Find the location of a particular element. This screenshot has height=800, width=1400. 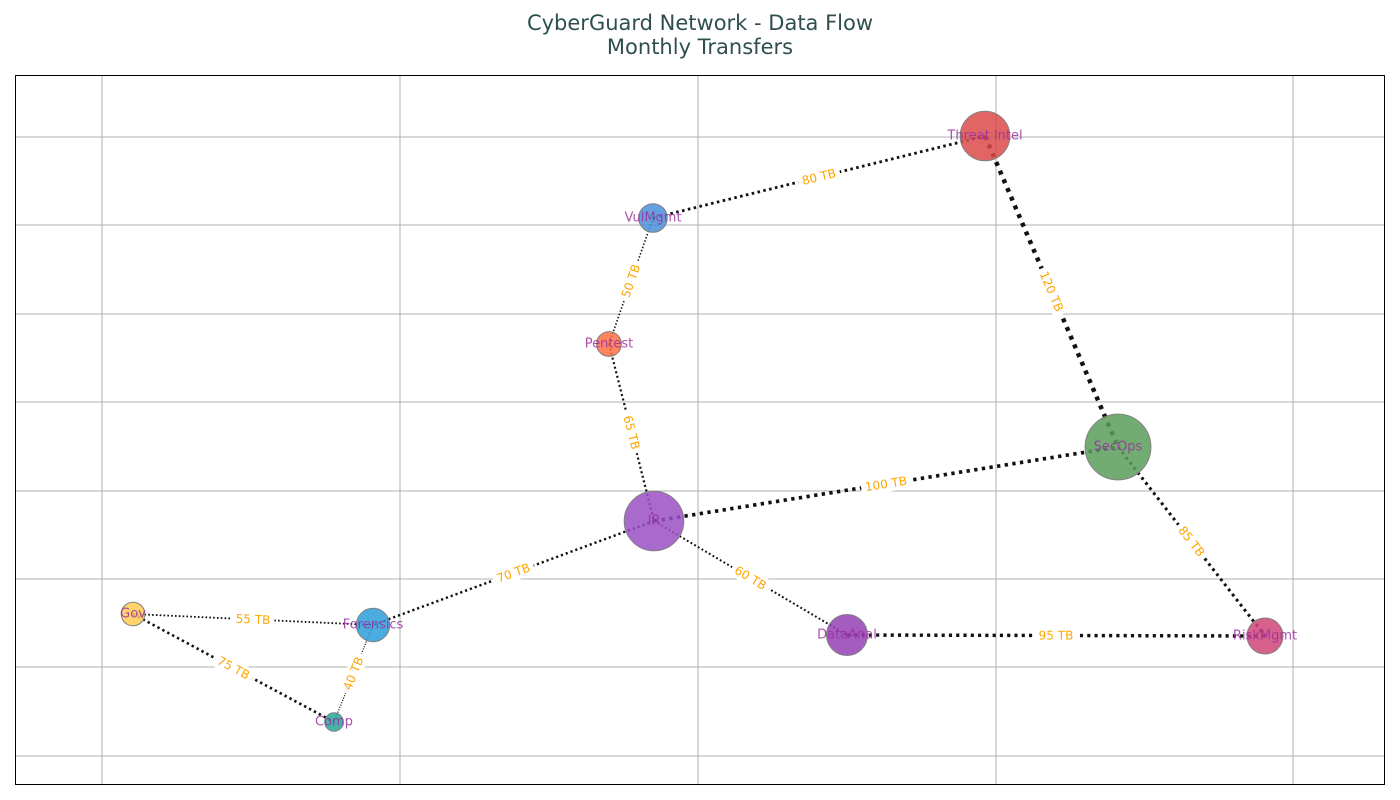

node-gov is located at coordinates (133, 614).